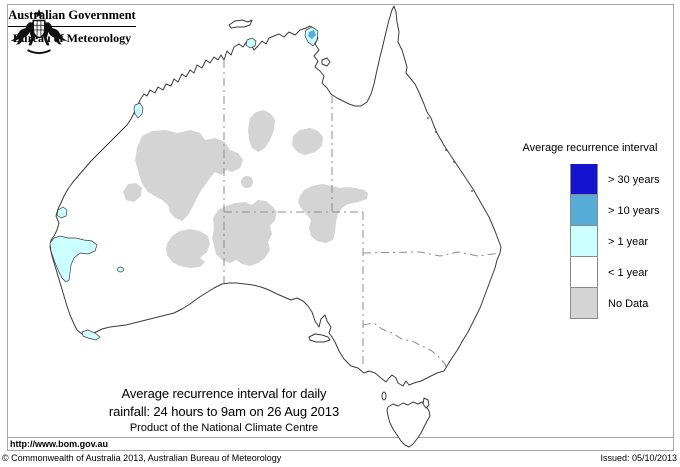 Image resolution: width=680 pixels, height=467 pixels. Describe the element at coordinates (638, 458) in the screenshot. I see `issued-date-label: Issued: 05/10/2013` at that location.